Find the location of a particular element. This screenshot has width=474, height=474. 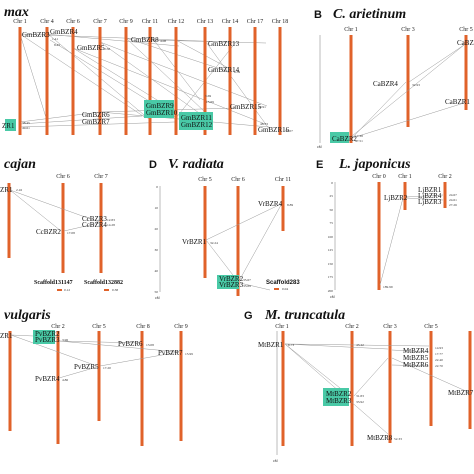

panel-d-chromosomes is located at coordinates (244, 241).